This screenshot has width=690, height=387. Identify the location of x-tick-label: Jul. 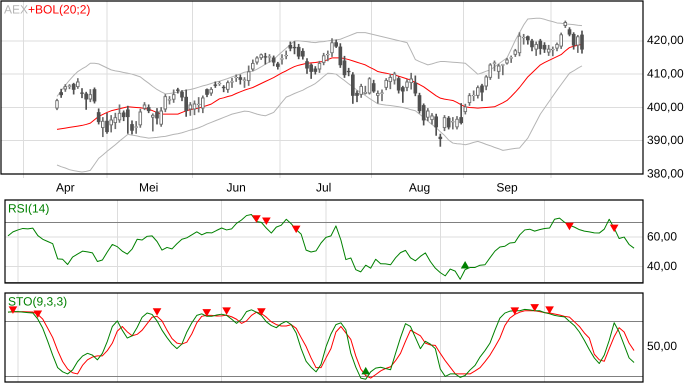
(324, 187).